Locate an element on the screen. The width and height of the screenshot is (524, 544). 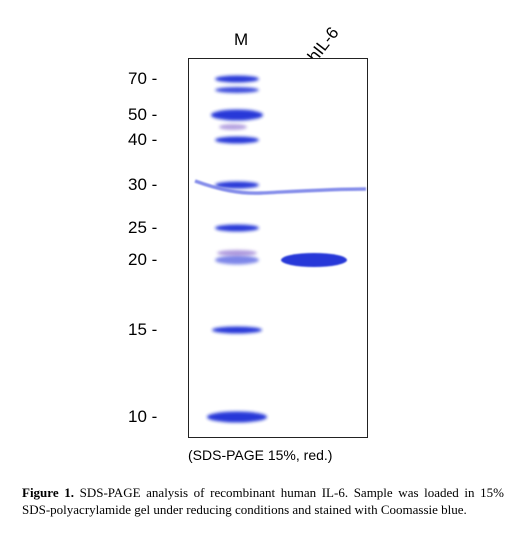
lane-label-marker: M is located at coordinates (241, 39).